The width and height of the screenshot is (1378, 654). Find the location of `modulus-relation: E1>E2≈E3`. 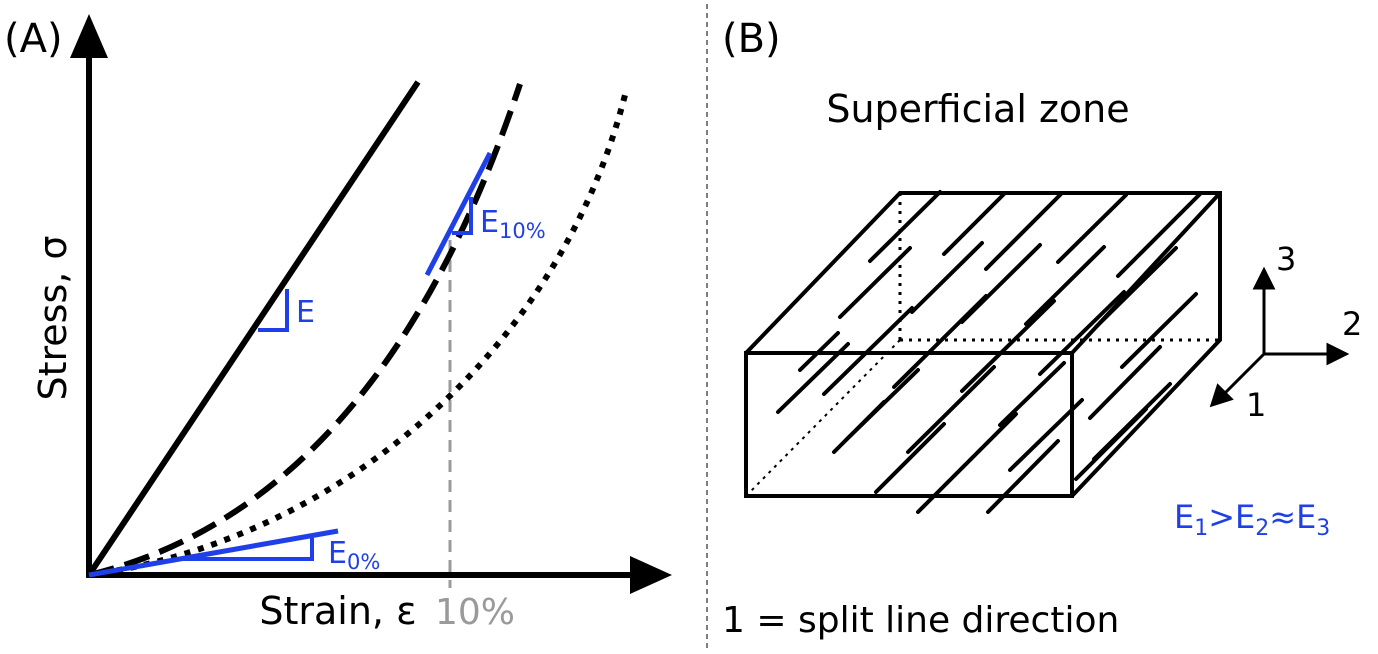

modulus-relation: E1>E2≈E3 is located at coordinates (1252, 519).